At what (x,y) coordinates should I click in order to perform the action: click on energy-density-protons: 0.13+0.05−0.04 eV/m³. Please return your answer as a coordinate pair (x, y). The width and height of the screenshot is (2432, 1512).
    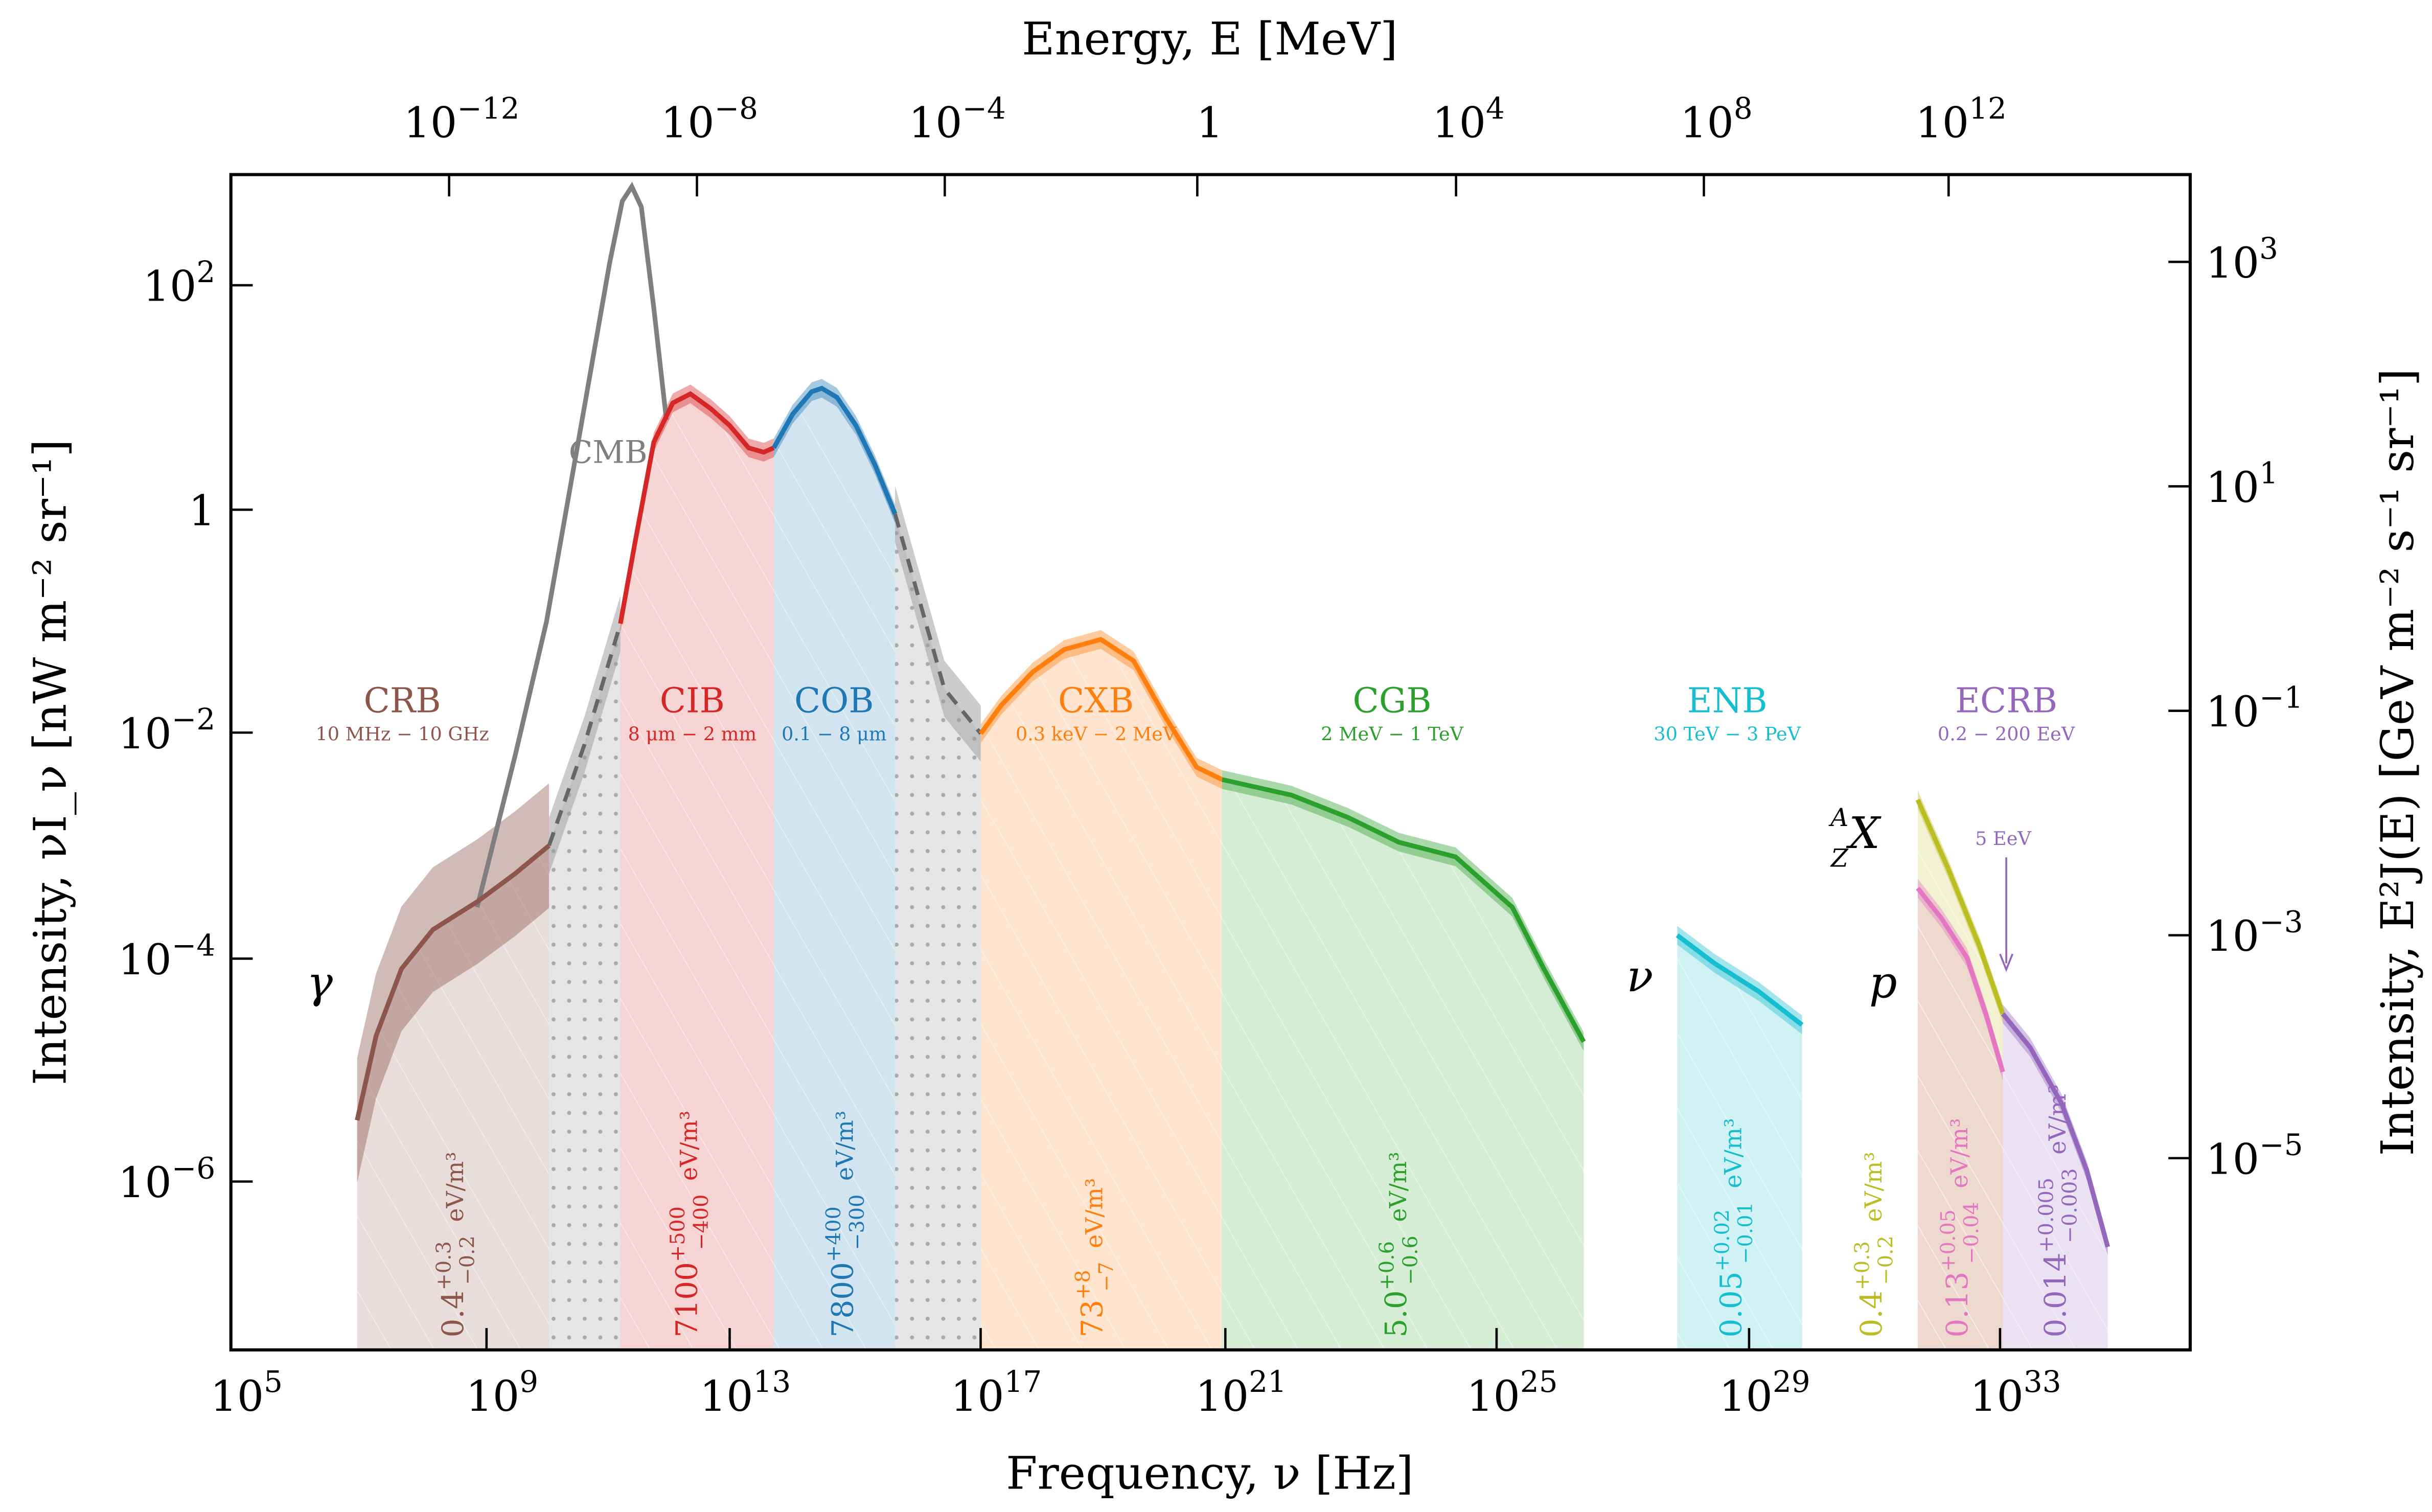
    Looking at the image, I should click on (1960, 1227).